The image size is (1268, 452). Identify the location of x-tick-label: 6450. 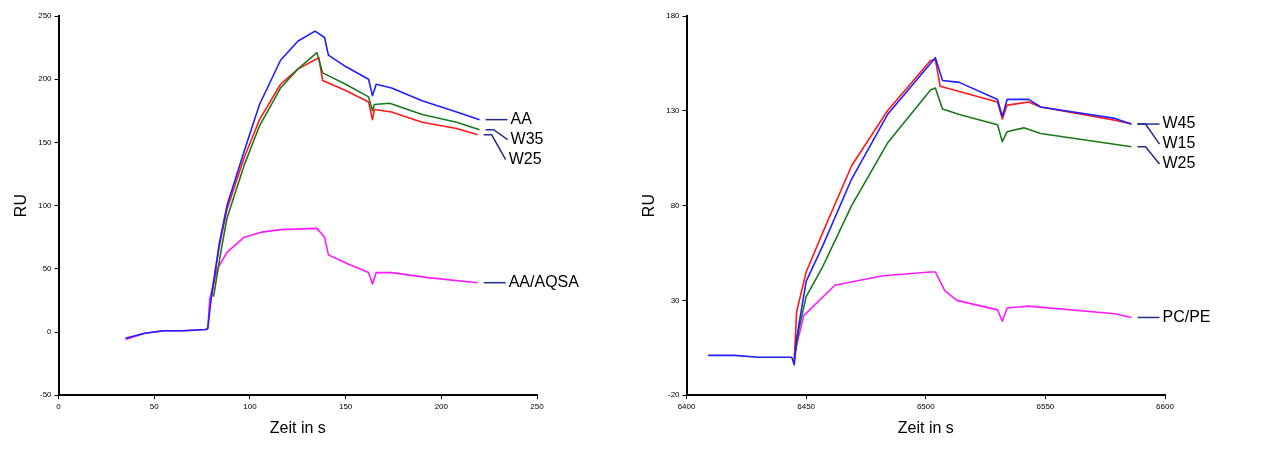
(806, 407).